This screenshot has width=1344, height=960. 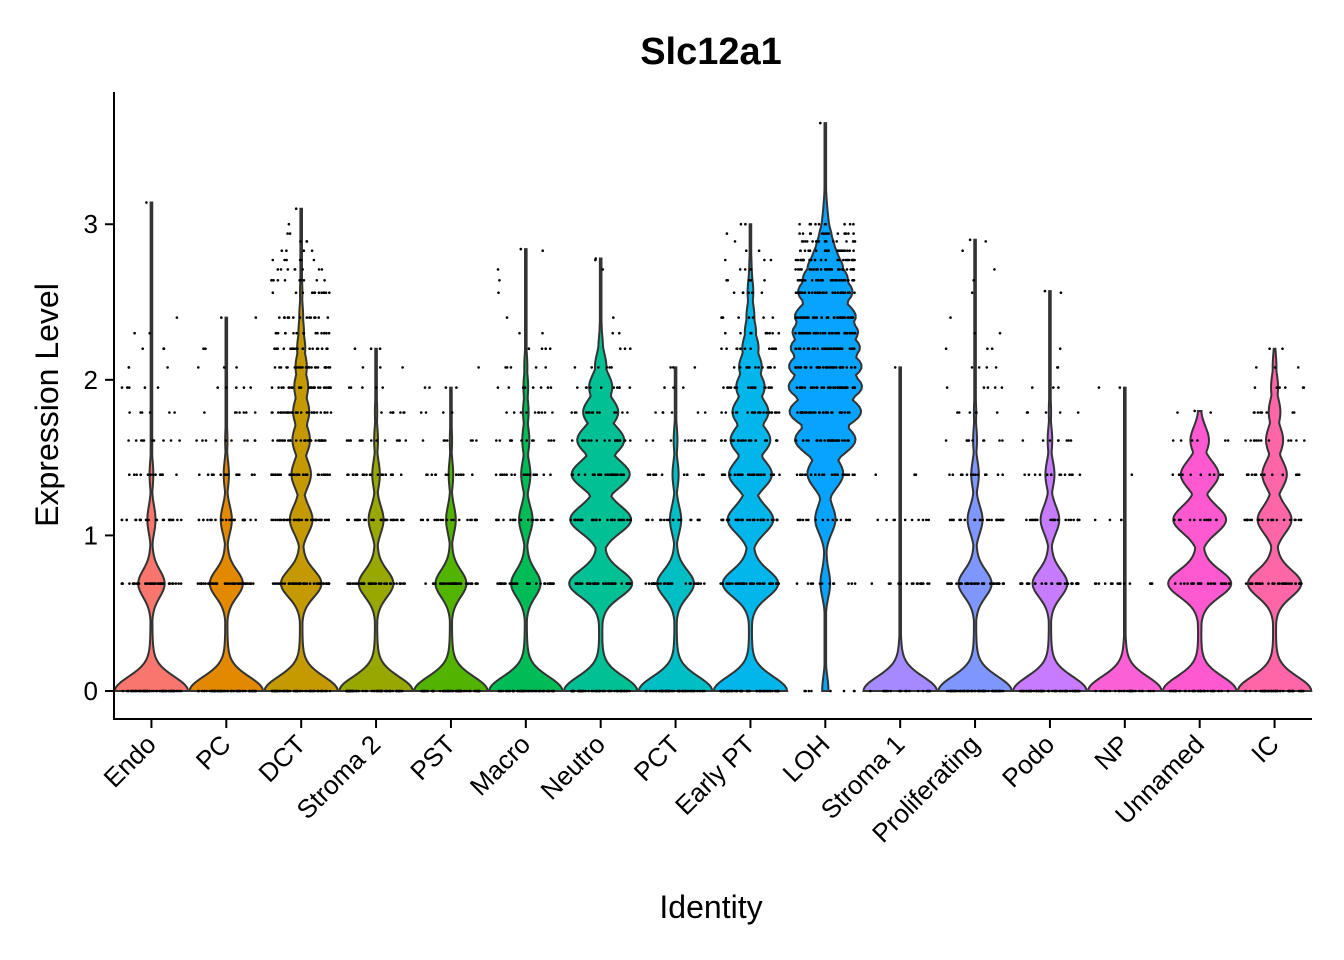 What do you see at coordinates (1274, 519) in the screenshot?
I see `violin-ic` at bounding box center [1274, 519].